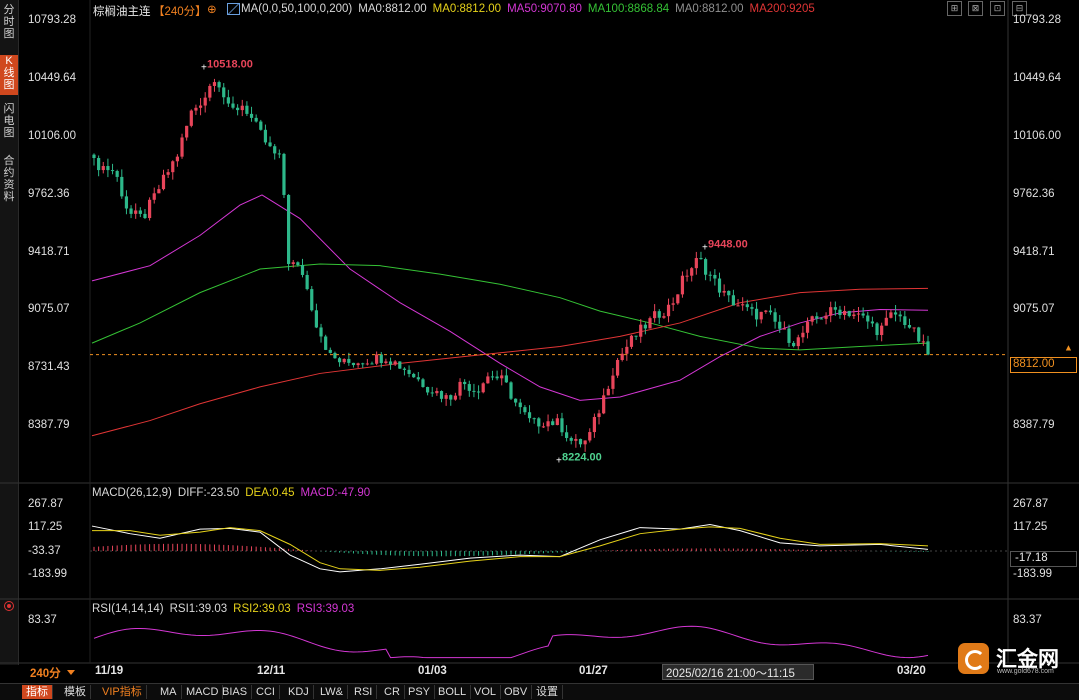 Image resolution: width=1079 pixels, height=700 pixels. I want to click on price-tick-right: 9075.07, so click(1034, 309).